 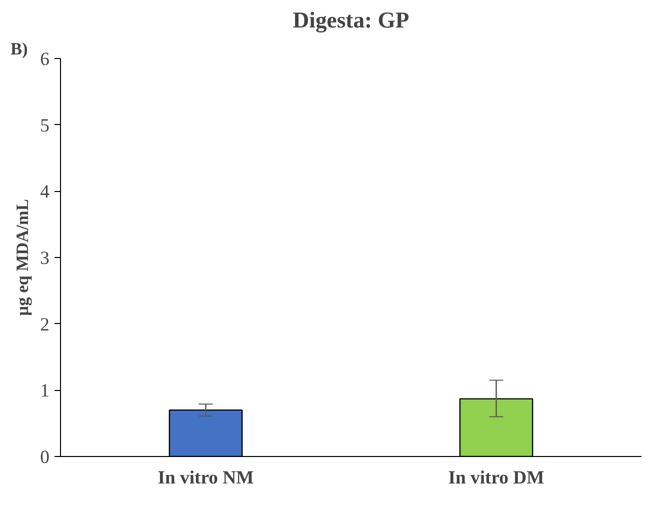 What do you see at coordinates (45, 192) in the screenshot?
I see `y-tick-label: 4` at bounding box center [45, 192].